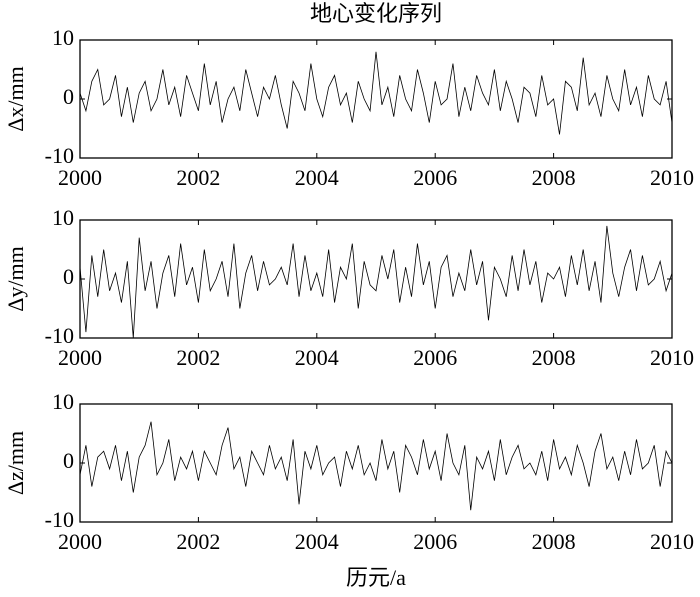 The height and width of the screenshot is (597, 700). What do you see at coordinates (376, 577) in the screenshot?
I see `x-axis-label: 历元/a` at bounding box center [376, 577].